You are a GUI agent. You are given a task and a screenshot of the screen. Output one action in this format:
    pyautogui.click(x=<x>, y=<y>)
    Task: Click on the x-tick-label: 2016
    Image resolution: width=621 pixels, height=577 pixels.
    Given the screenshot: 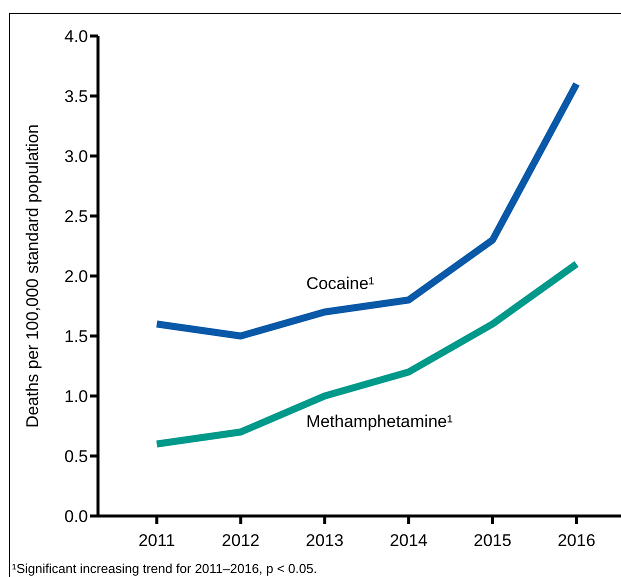 What is the action you would take?
    pyautogui.click(x=577, y=540)
    